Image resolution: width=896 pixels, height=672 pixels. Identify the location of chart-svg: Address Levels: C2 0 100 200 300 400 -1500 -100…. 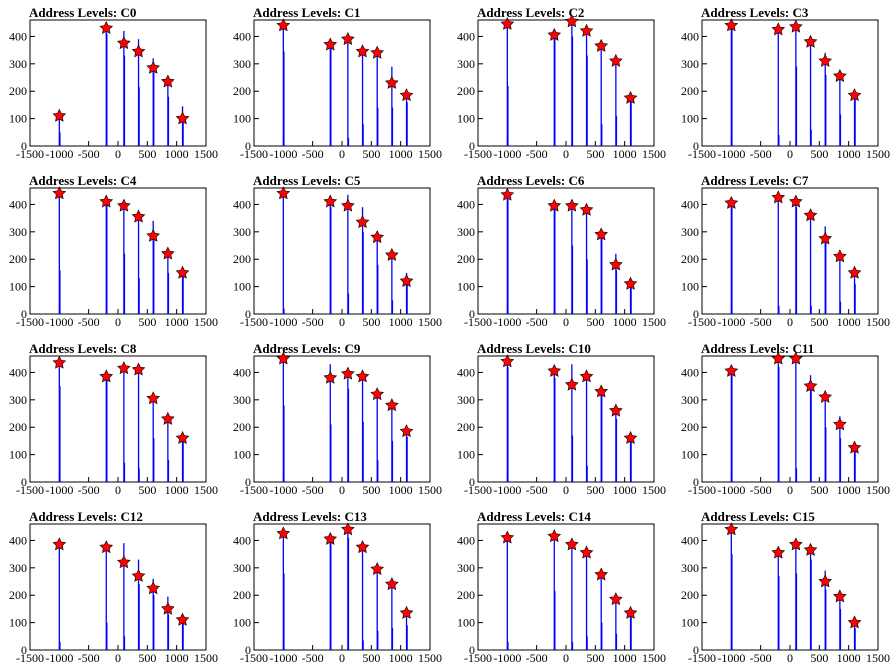
(561, 83).